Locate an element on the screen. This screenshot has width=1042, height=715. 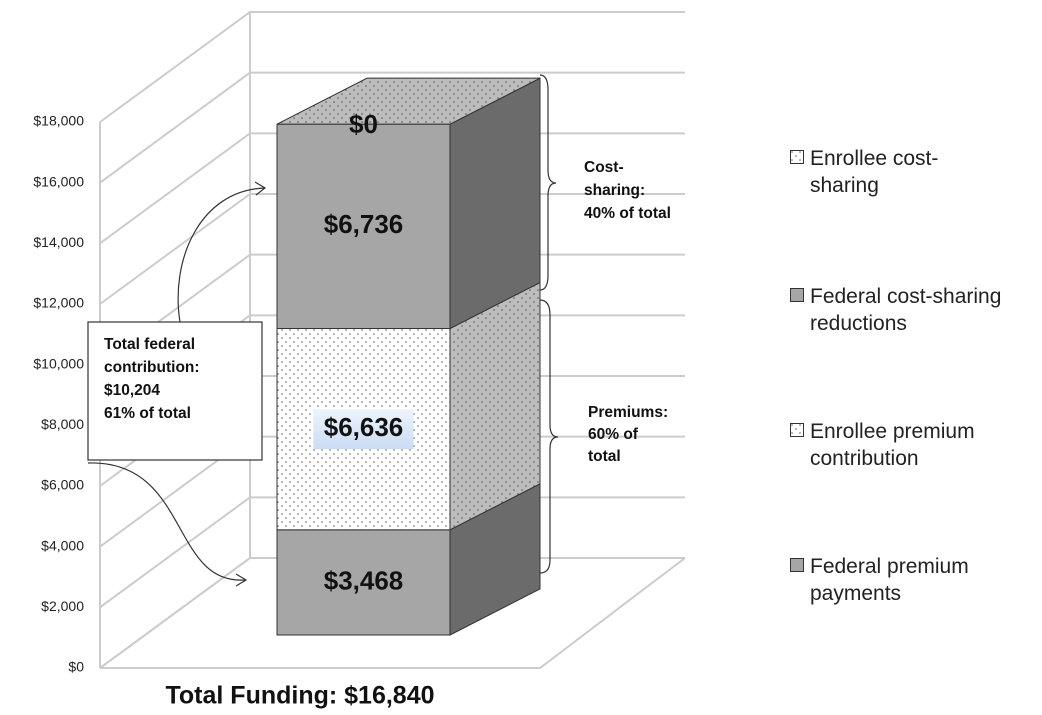
annotation-text: 40% of total is located at coordinates (627, 213).